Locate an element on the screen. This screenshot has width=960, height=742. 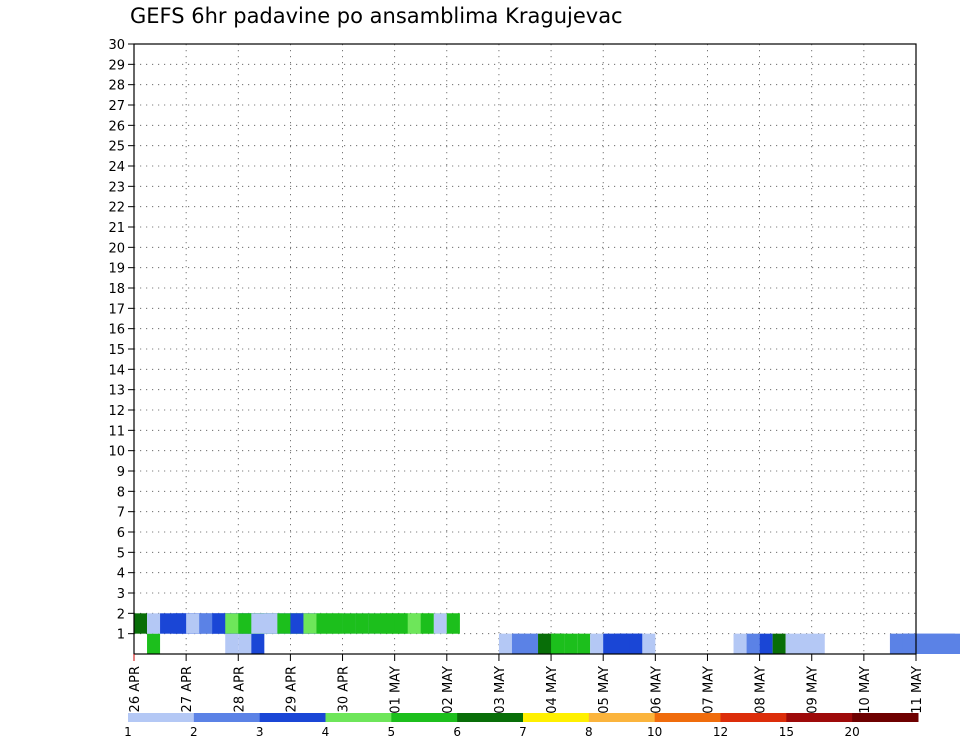
x-tick-label: 28 APR is located at coordinates (239, 689).